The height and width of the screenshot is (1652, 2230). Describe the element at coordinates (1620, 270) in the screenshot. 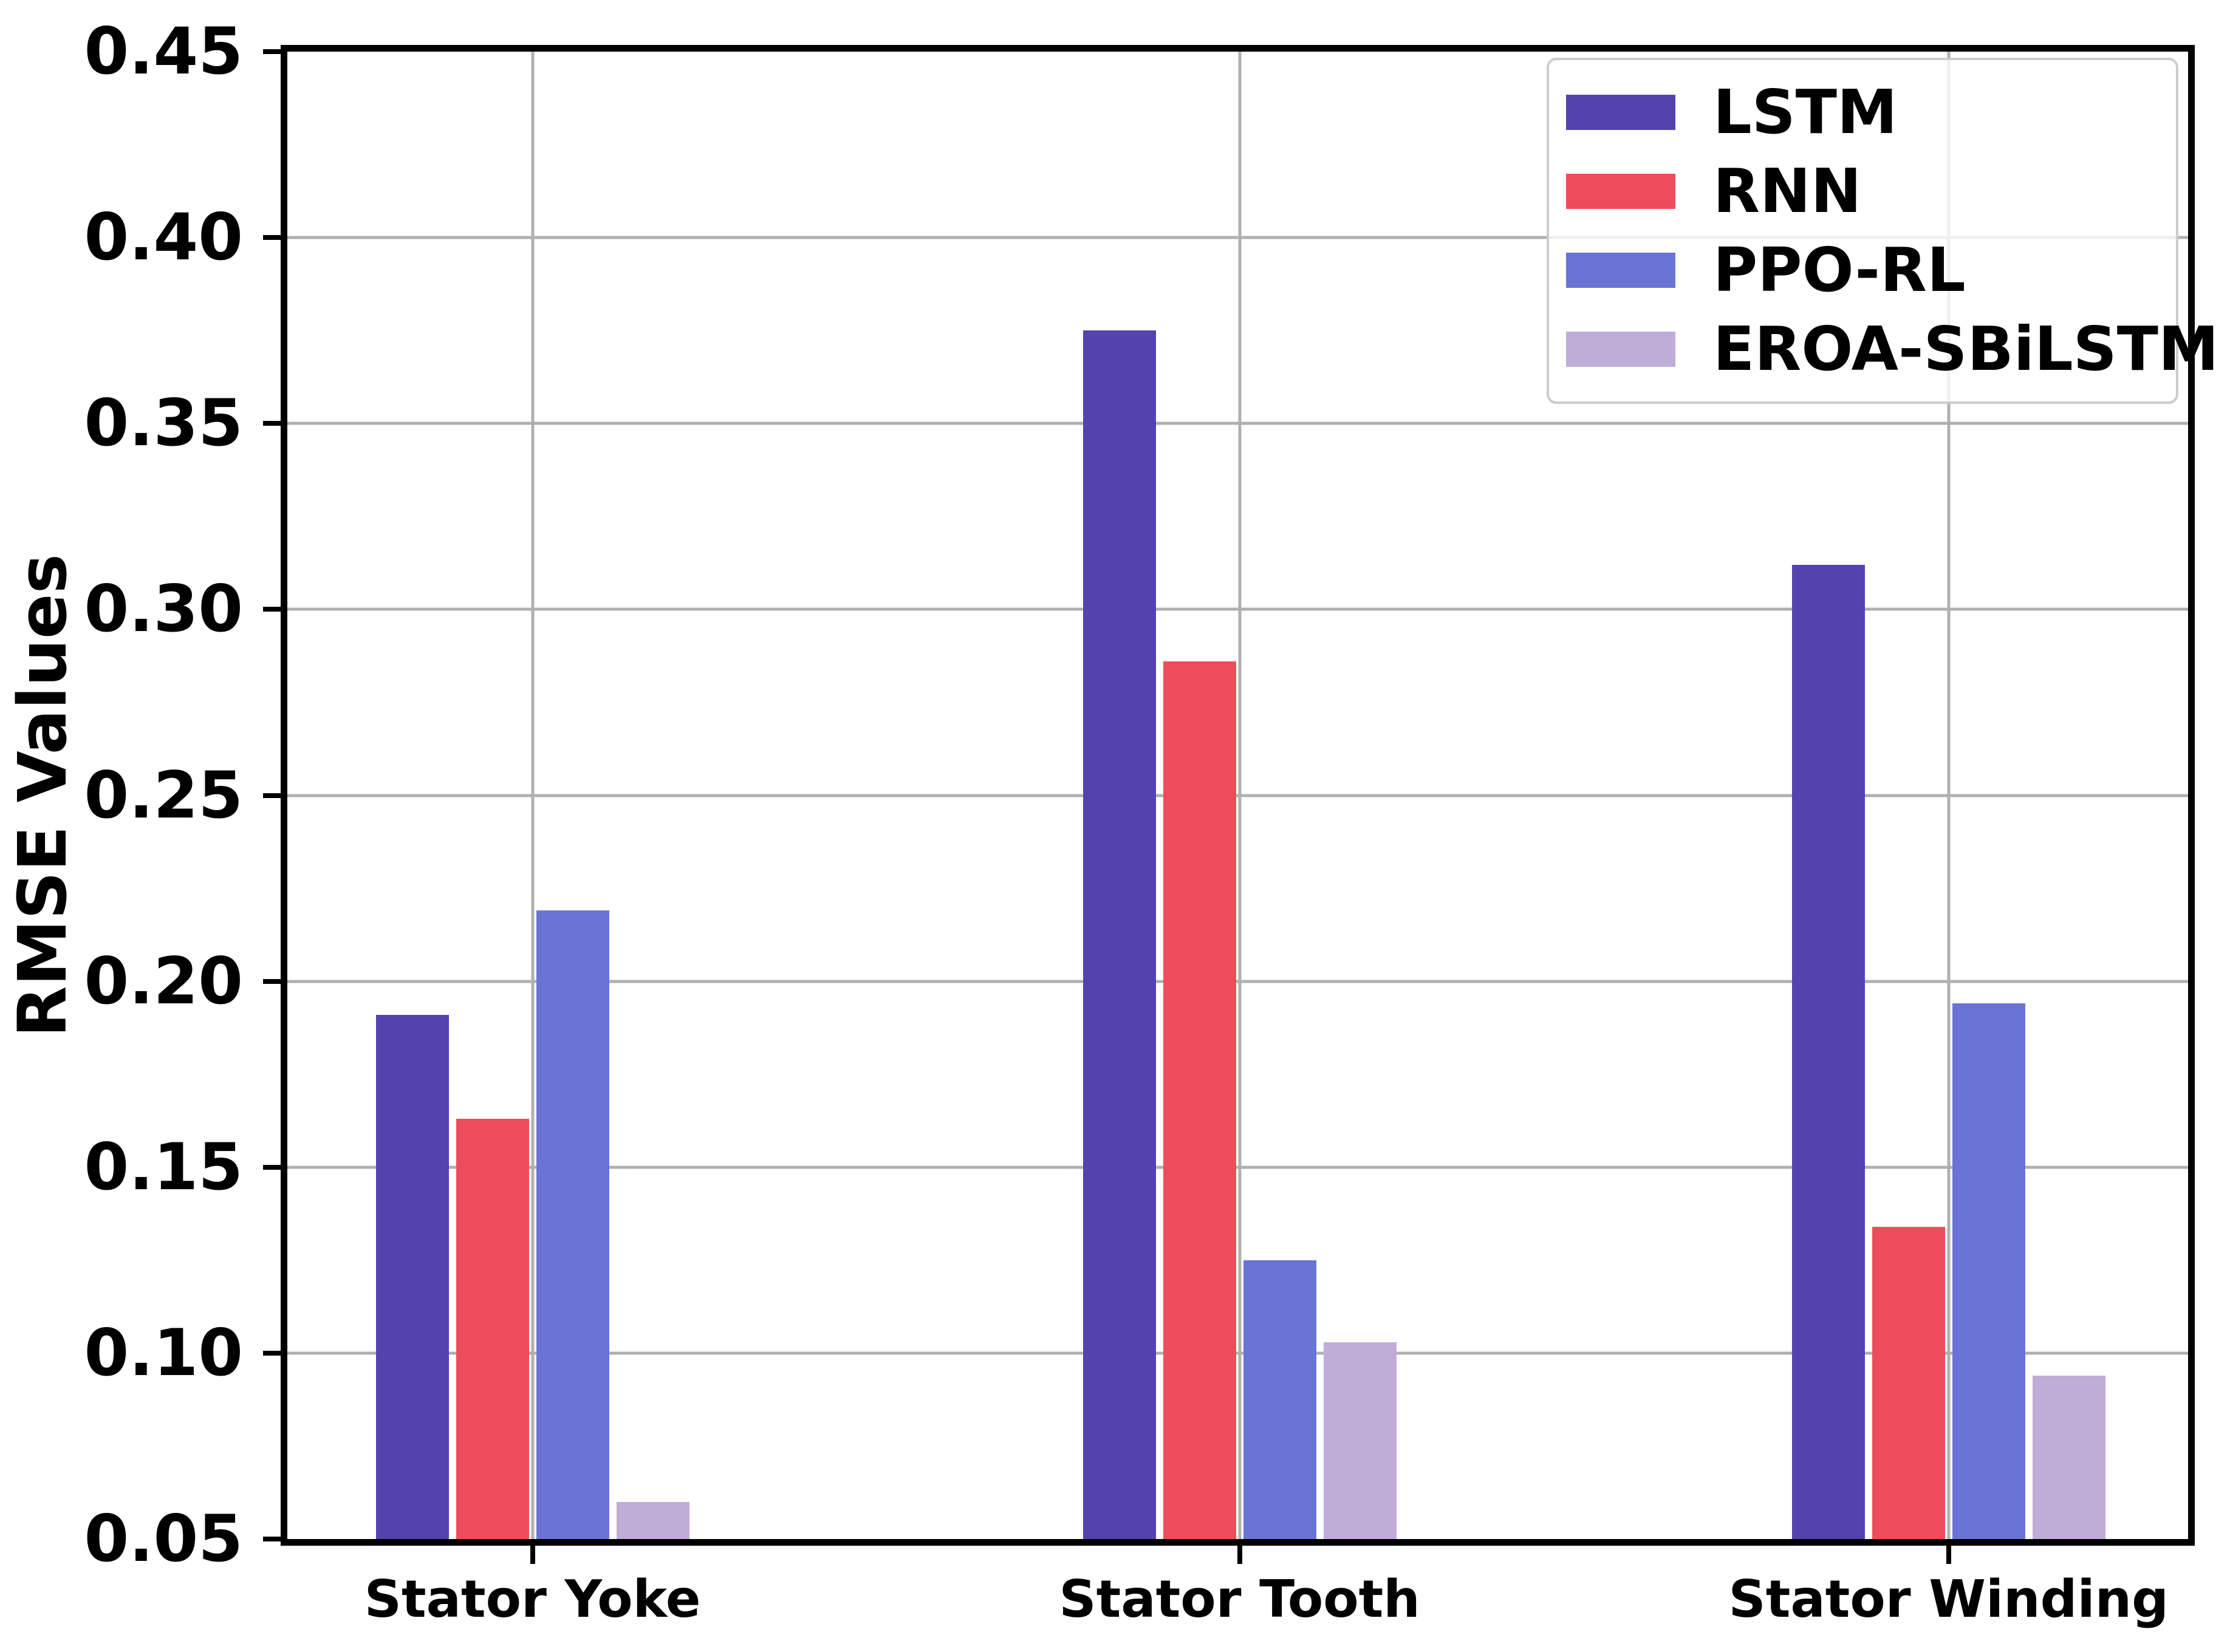

I see `legend-swatch-ppo-rl` at that location.